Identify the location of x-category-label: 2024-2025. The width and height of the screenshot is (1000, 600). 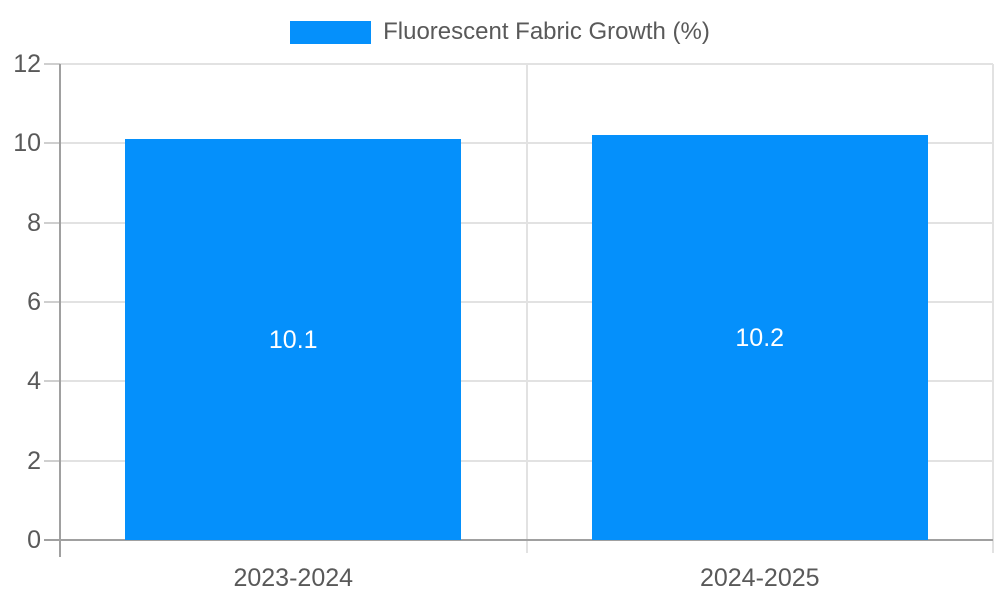
(759, 578).